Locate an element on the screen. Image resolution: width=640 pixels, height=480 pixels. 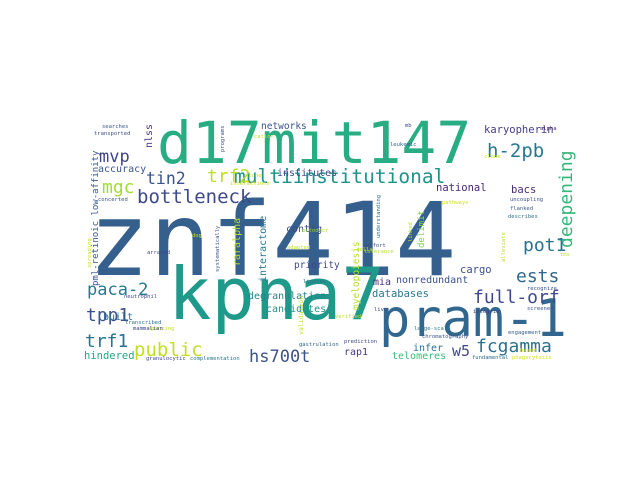
word-cells: cells is located at coordinates (364, 250).